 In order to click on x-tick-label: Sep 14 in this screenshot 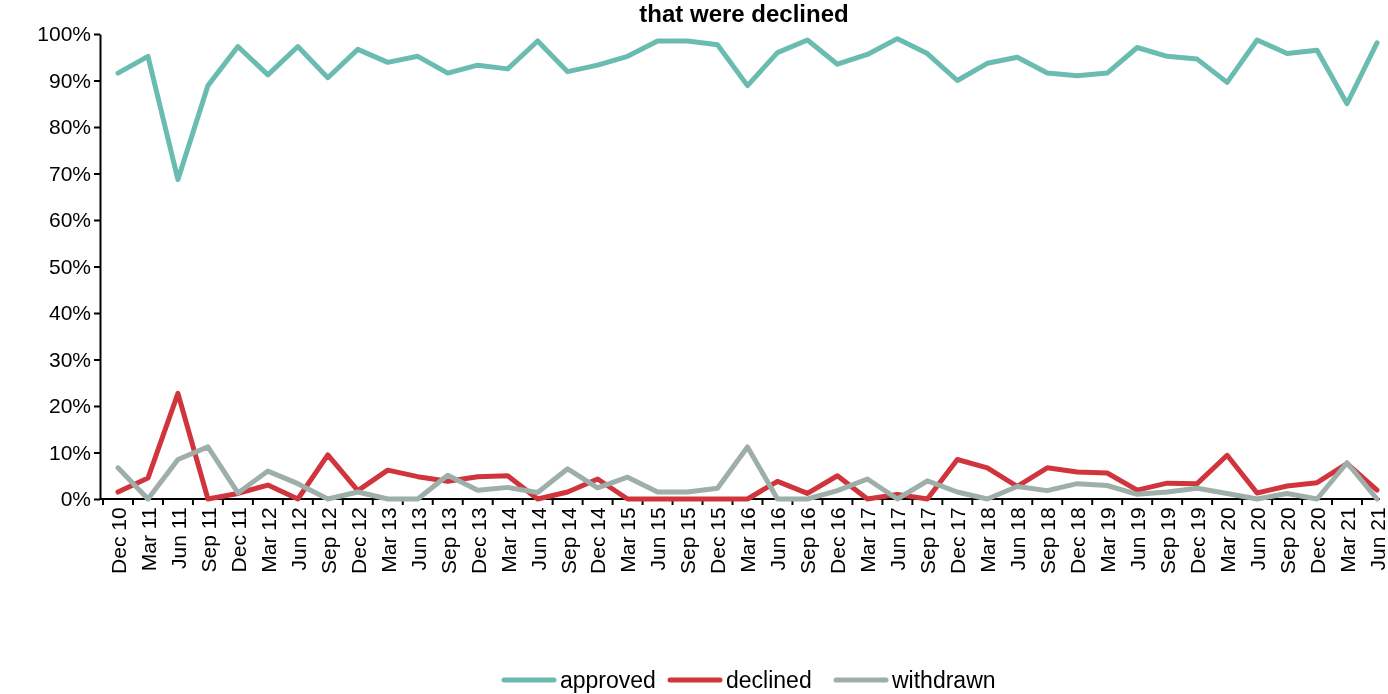, I will do `click(568, 540)`.